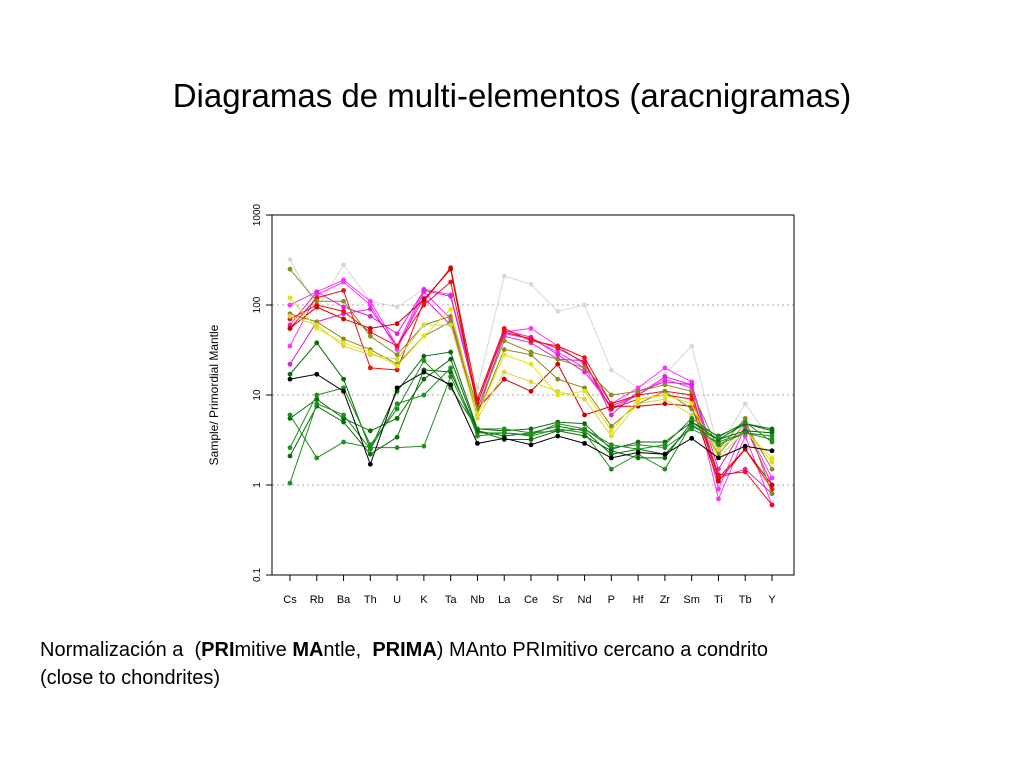 The height and width of the screenshot is (768, 1024). What do you see at coordinates (344, 600) in the screenshot?
I see `x-tick-label: Ba` at bounding box center [344, 600].